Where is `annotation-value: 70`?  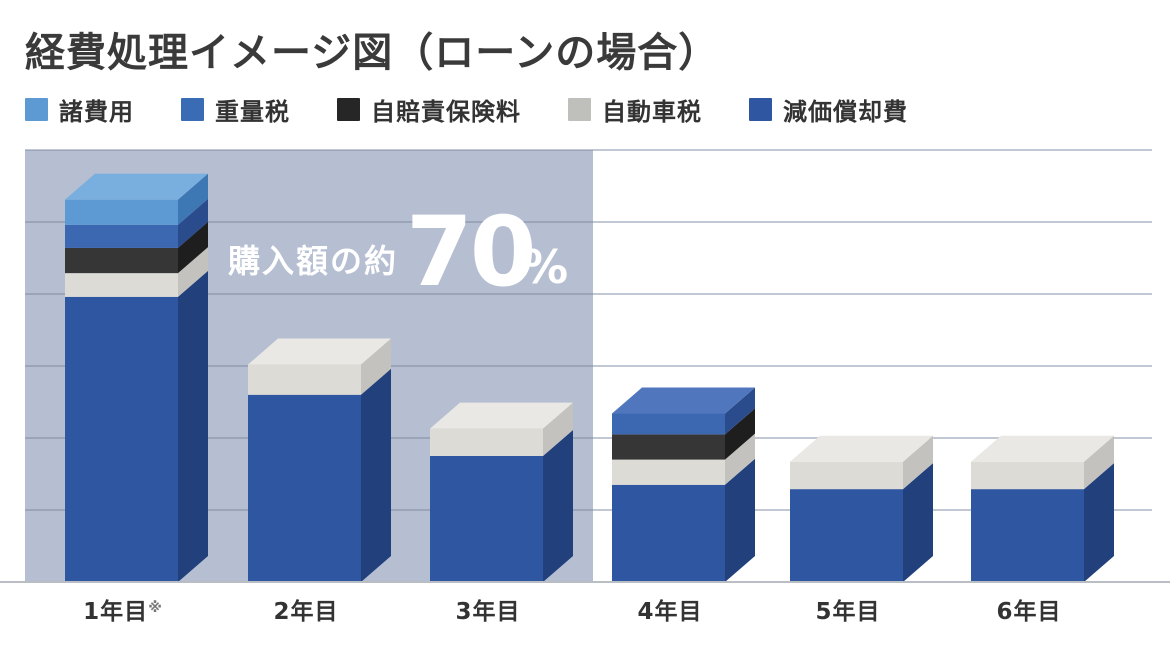
annotation-value: 70 is located at coordinates (470, 252).